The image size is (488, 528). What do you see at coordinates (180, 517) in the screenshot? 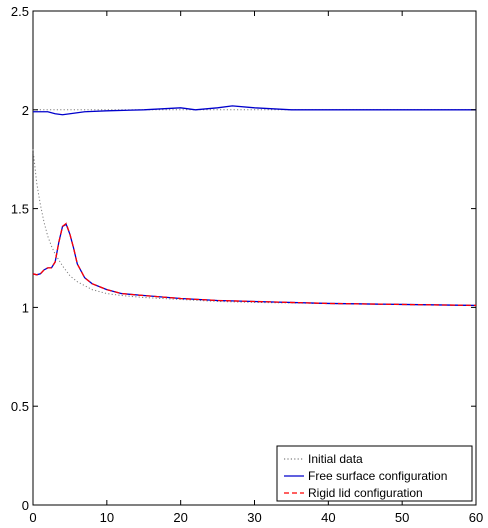
I see `x-tick-label: 20` at bounding box center [180, 517].